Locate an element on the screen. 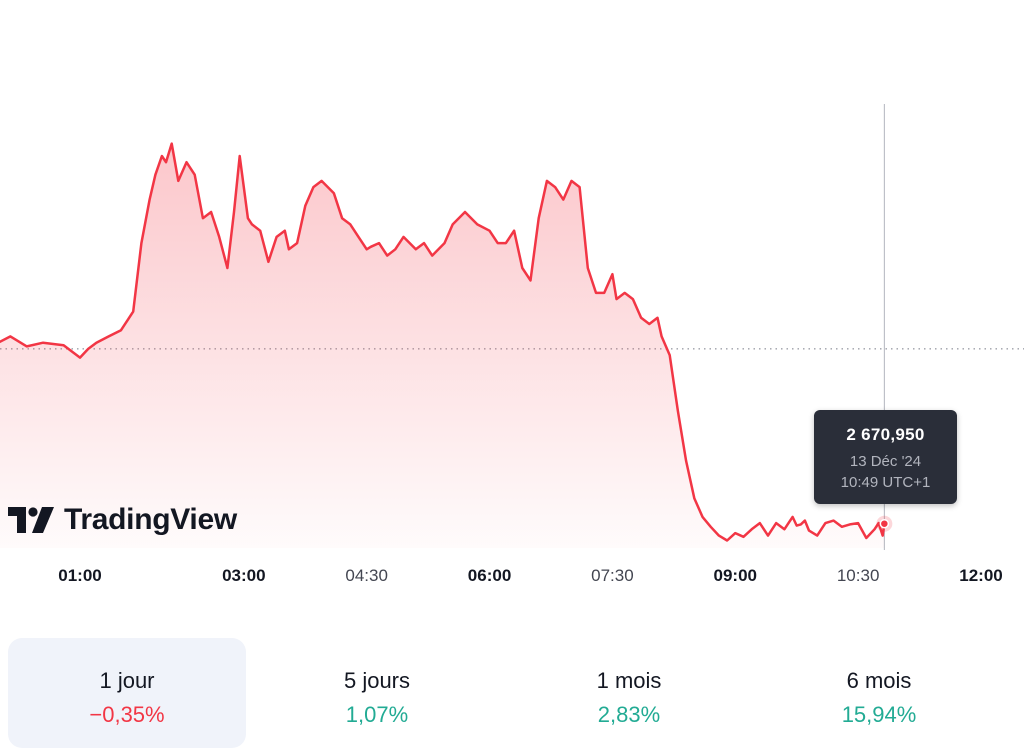 The height and width of the screenshot is (755, 1024). period-tab: 1 jour −0,35% is located at coordinates (127, 693).